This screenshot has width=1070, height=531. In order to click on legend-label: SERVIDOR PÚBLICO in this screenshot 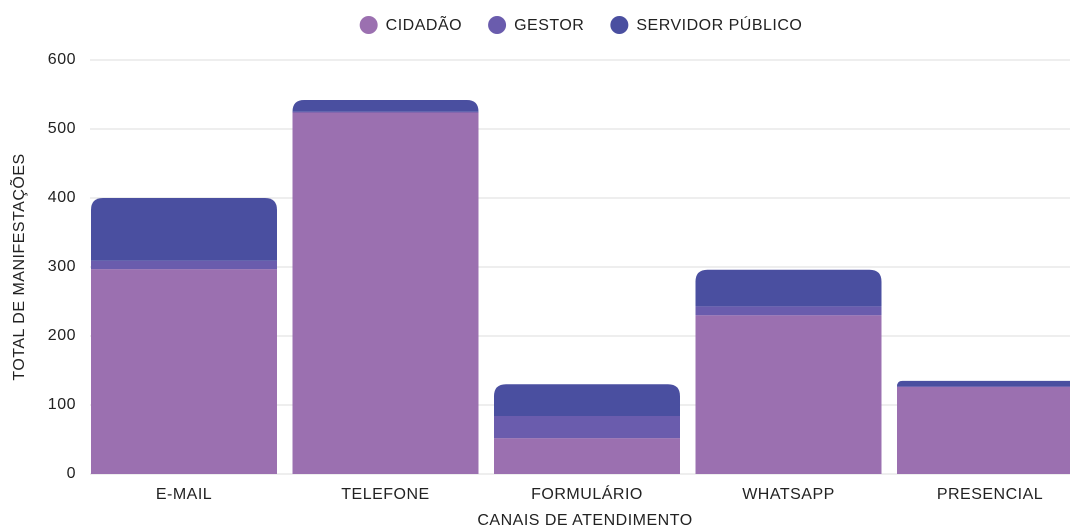, I will do `click(719, 24)`.